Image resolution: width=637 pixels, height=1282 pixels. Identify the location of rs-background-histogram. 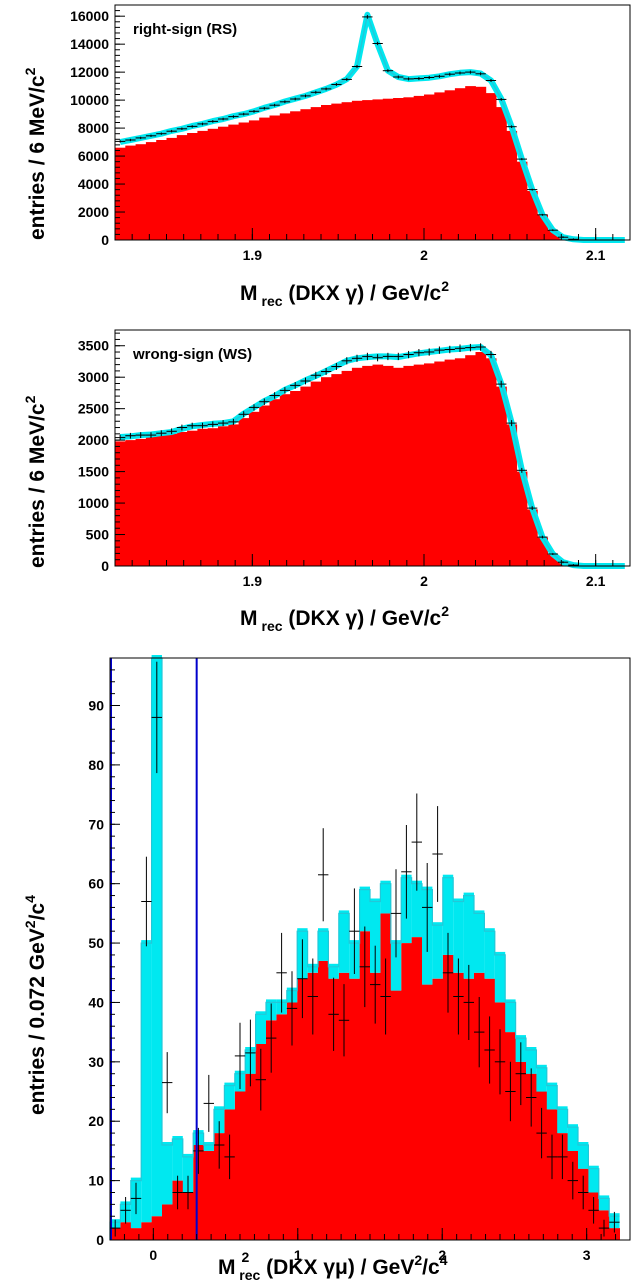
(347, 163).